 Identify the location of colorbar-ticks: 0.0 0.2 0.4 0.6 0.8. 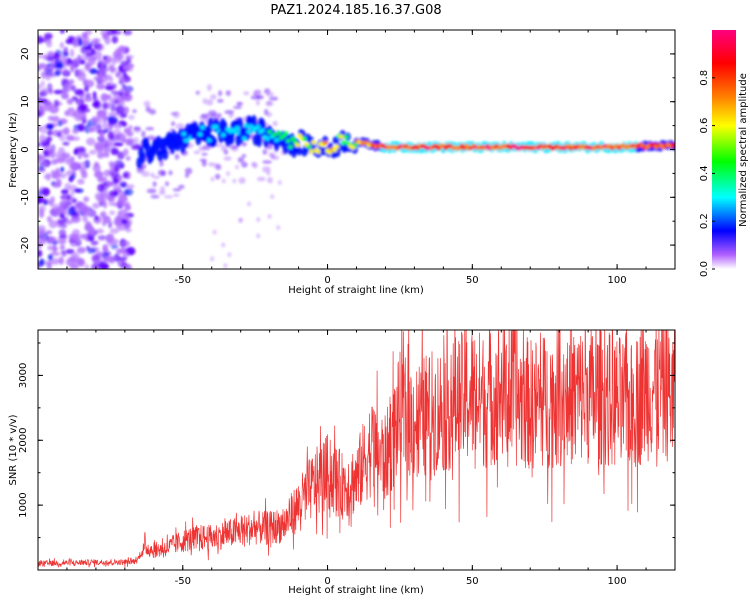
(707, 173).